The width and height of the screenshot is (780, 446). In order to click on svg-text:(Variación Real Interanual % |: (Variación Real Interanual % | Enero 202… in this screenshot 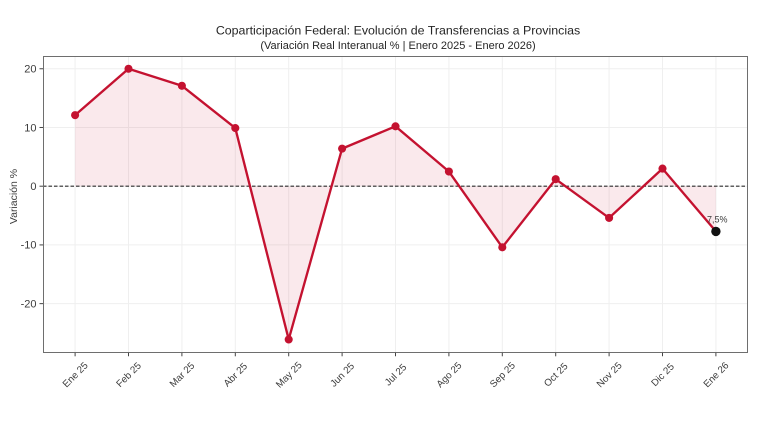, I will do `click(397, 46)`.